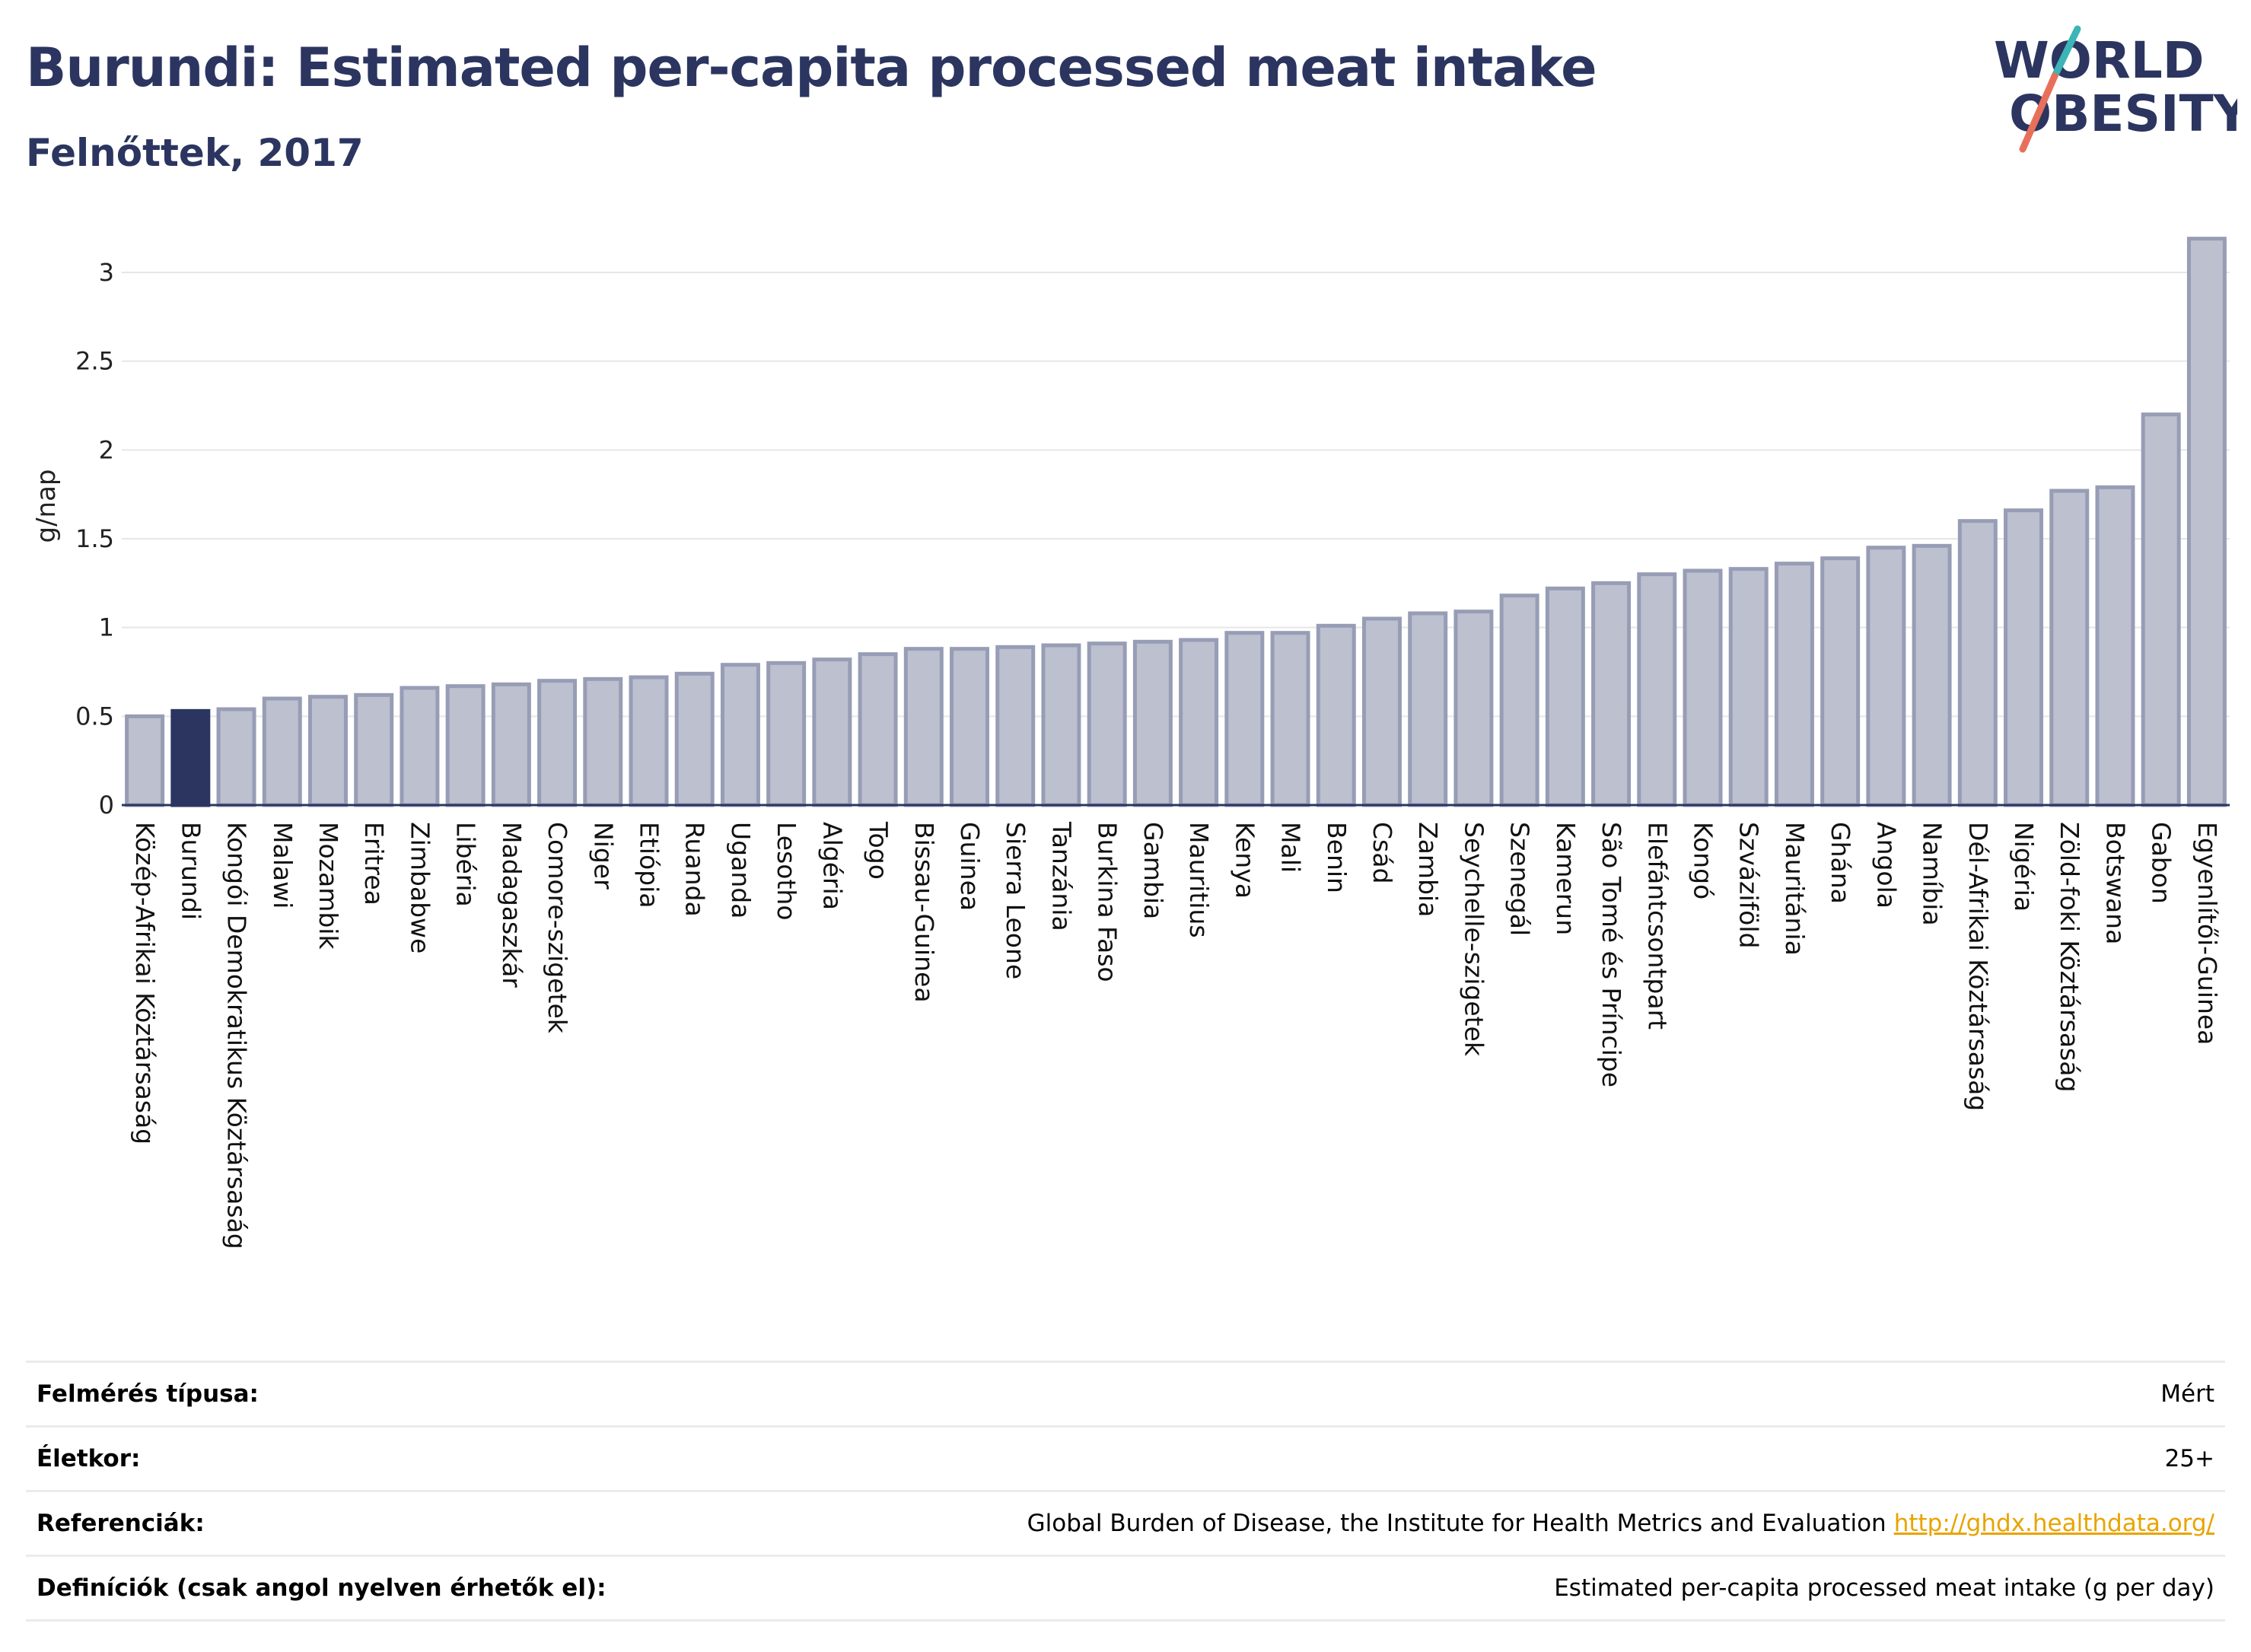  I want to click on x-tick-label: Zimbabwe, so click(420, 887).